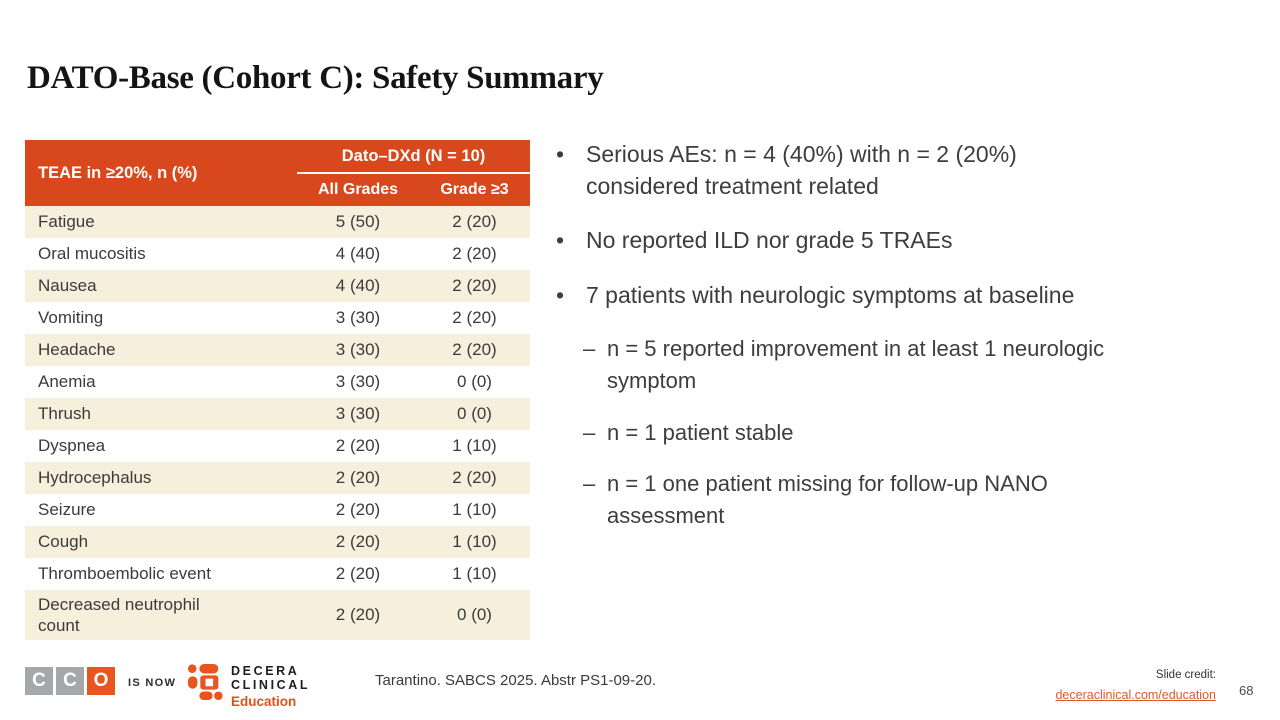 This screenshot has width=1280, height=720. What do you see at coordinates (358, 221) in the screenshot?
I see `table-cell-all-grades: 5 (50)` at bounding box center [358, 221].